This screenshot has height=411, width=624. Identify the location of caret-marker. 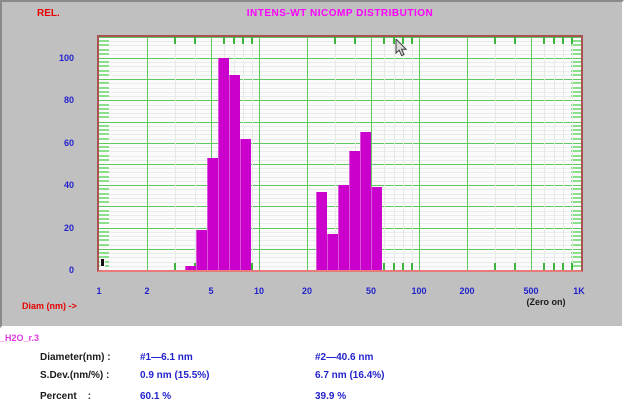
(102, 262).